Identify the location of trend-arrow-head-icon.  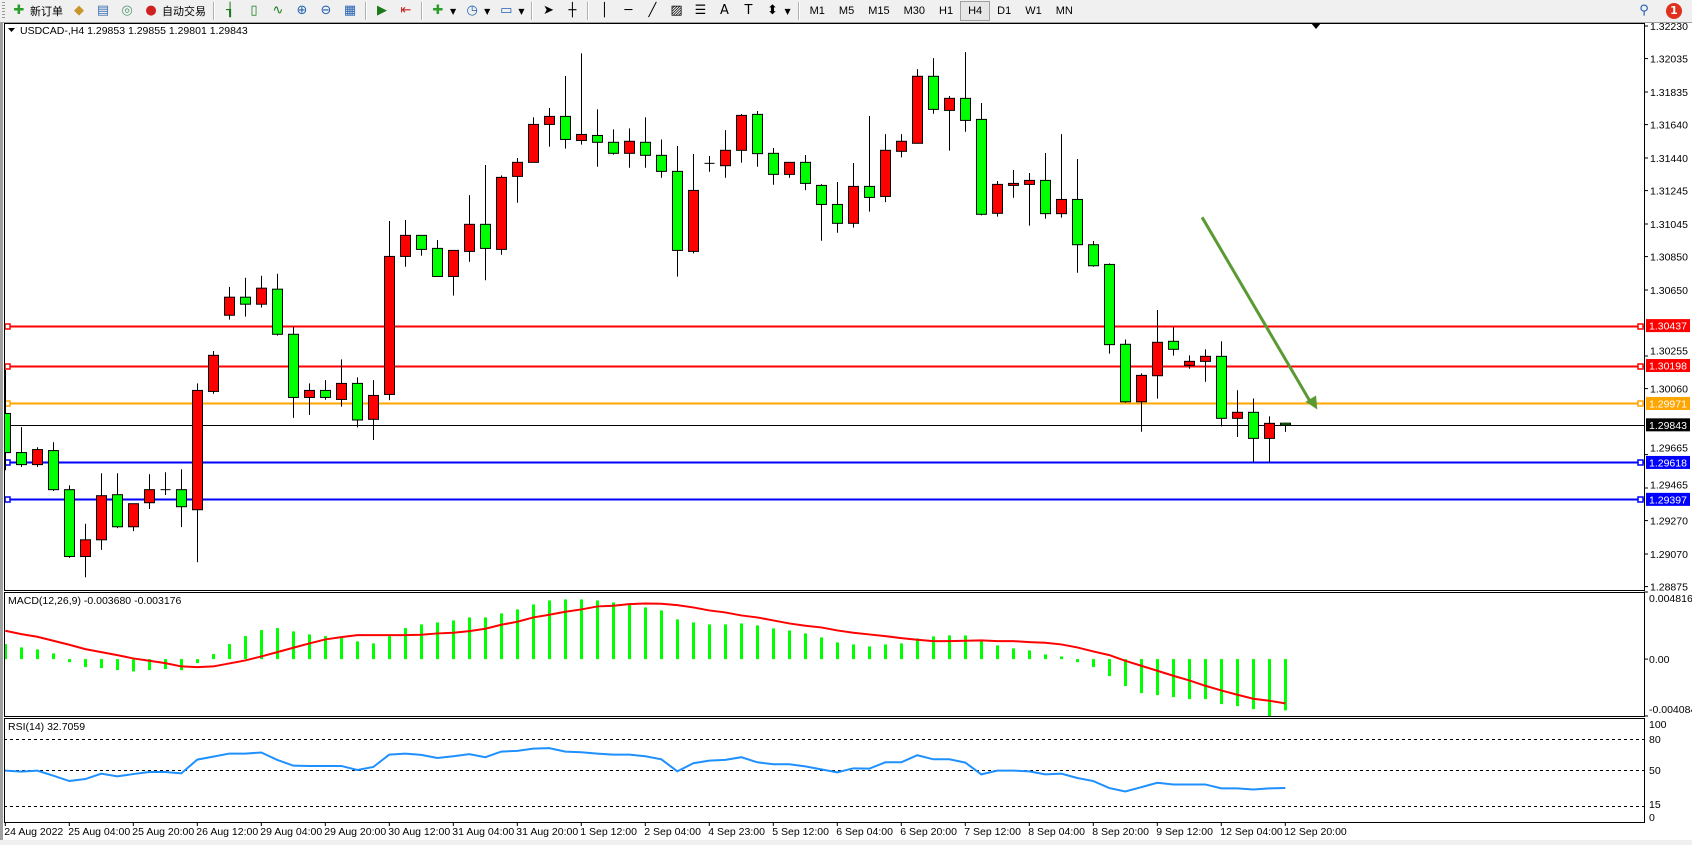
(1311, 402).